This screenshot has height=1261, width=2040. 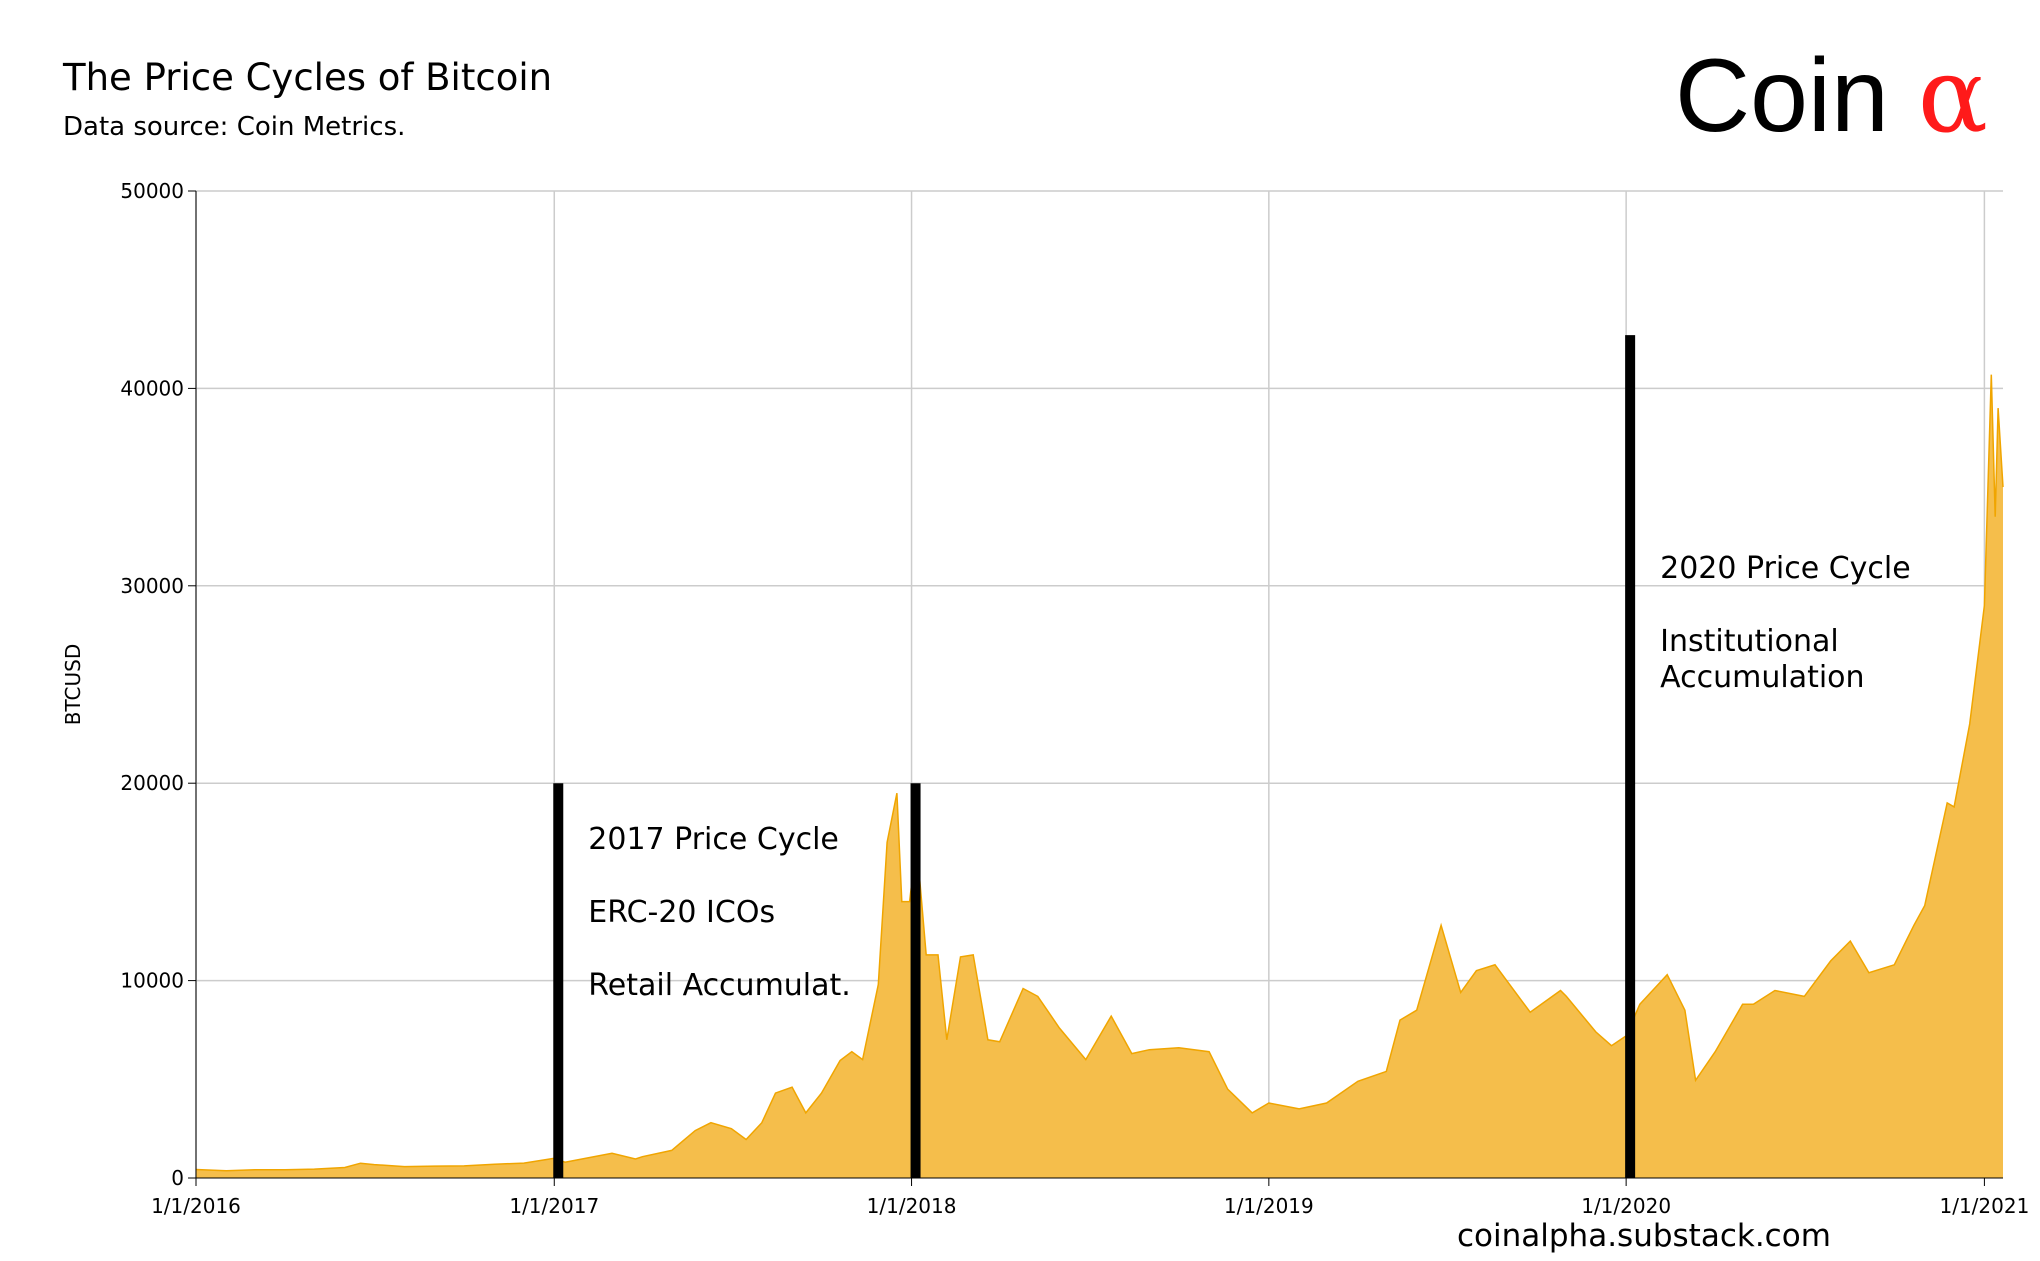 What do you see at coordinates (1952, 95) in the screenshot?
I see `alpha-icon: α` at bounding box center [1952, 95].